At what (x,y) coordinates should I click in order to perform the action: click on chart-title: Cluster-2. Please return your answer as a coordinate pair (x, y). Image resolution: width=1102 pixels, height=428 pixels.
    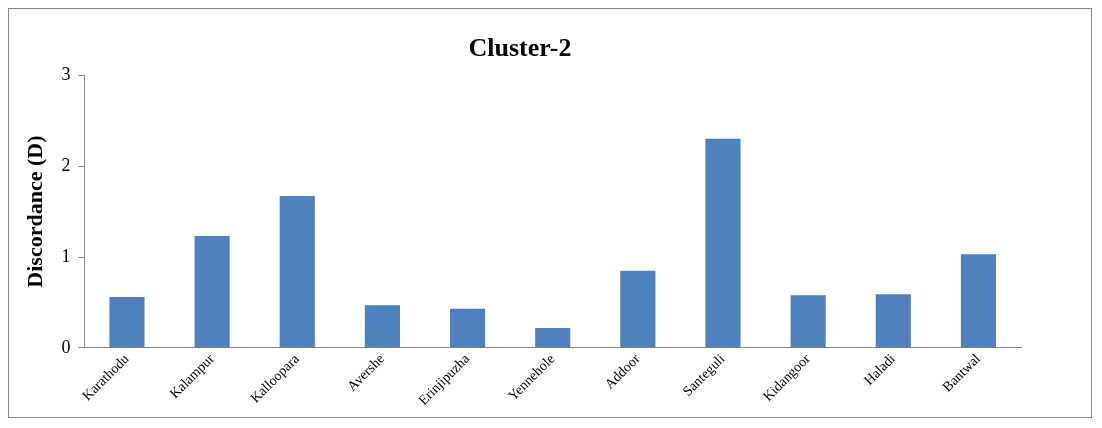
    Looking at the image, I should click on (520, 48).